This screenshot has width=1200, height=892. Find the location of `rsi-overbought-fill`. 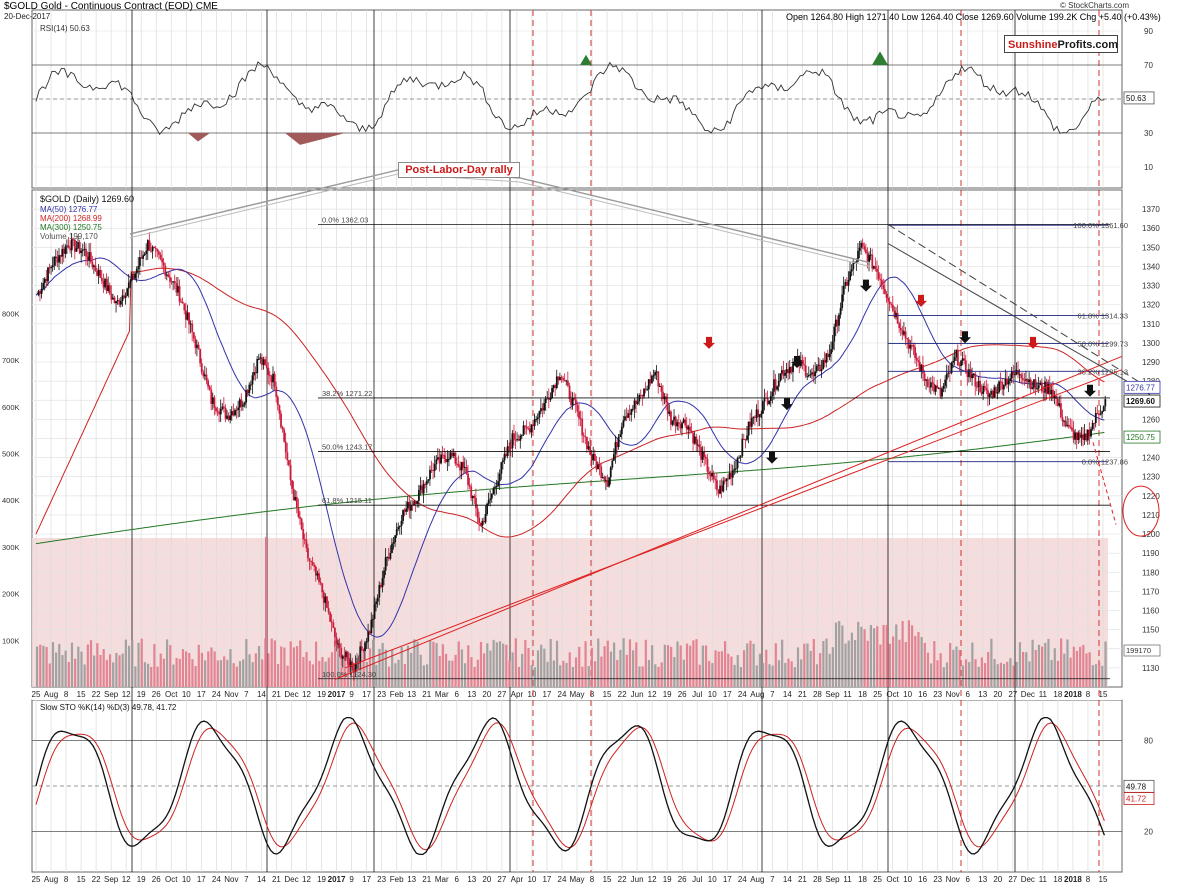

rsi-overbought-fill is located at coordinates (586, 59).